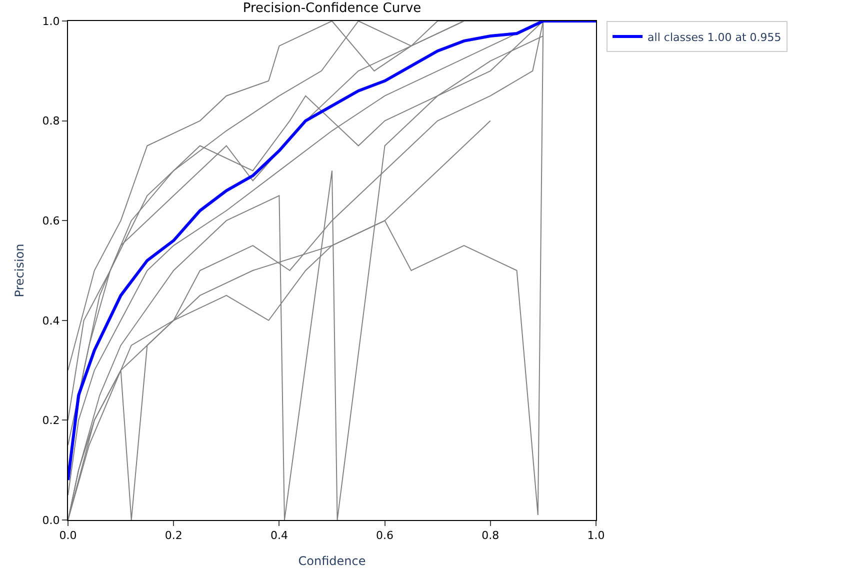 The image size is (862, 578). I want to click on x-tick-label: 0.6, so click(385, 535).